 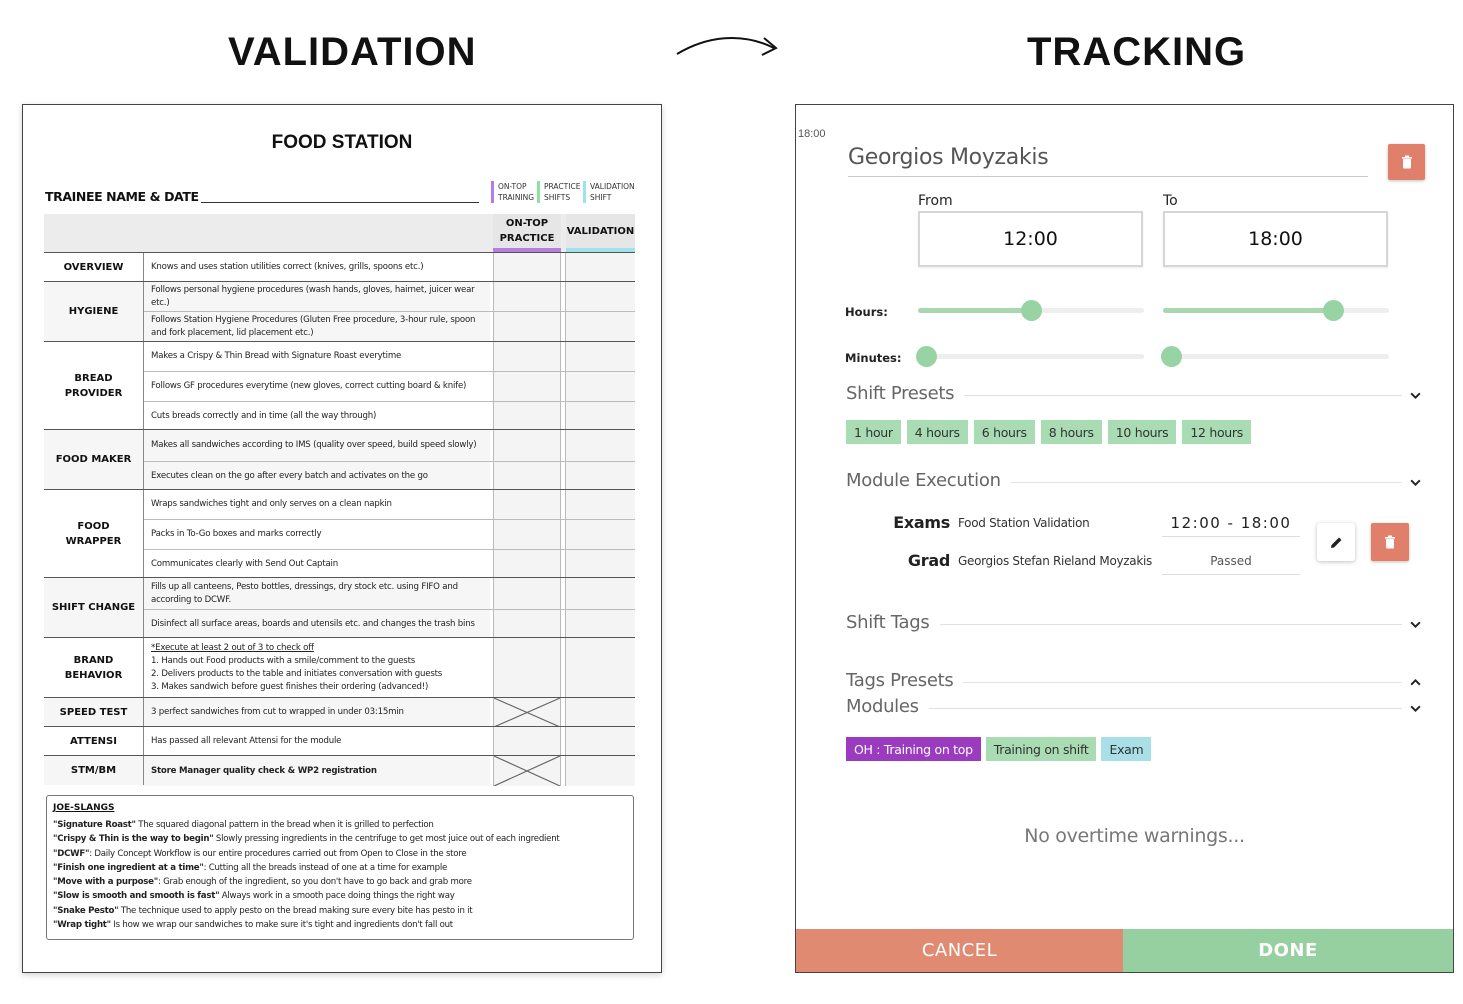 What do you see at coordinates (893, 622) in the screenshot?
I see `section-title: Shift Tags` at bounding box center [893, 622].